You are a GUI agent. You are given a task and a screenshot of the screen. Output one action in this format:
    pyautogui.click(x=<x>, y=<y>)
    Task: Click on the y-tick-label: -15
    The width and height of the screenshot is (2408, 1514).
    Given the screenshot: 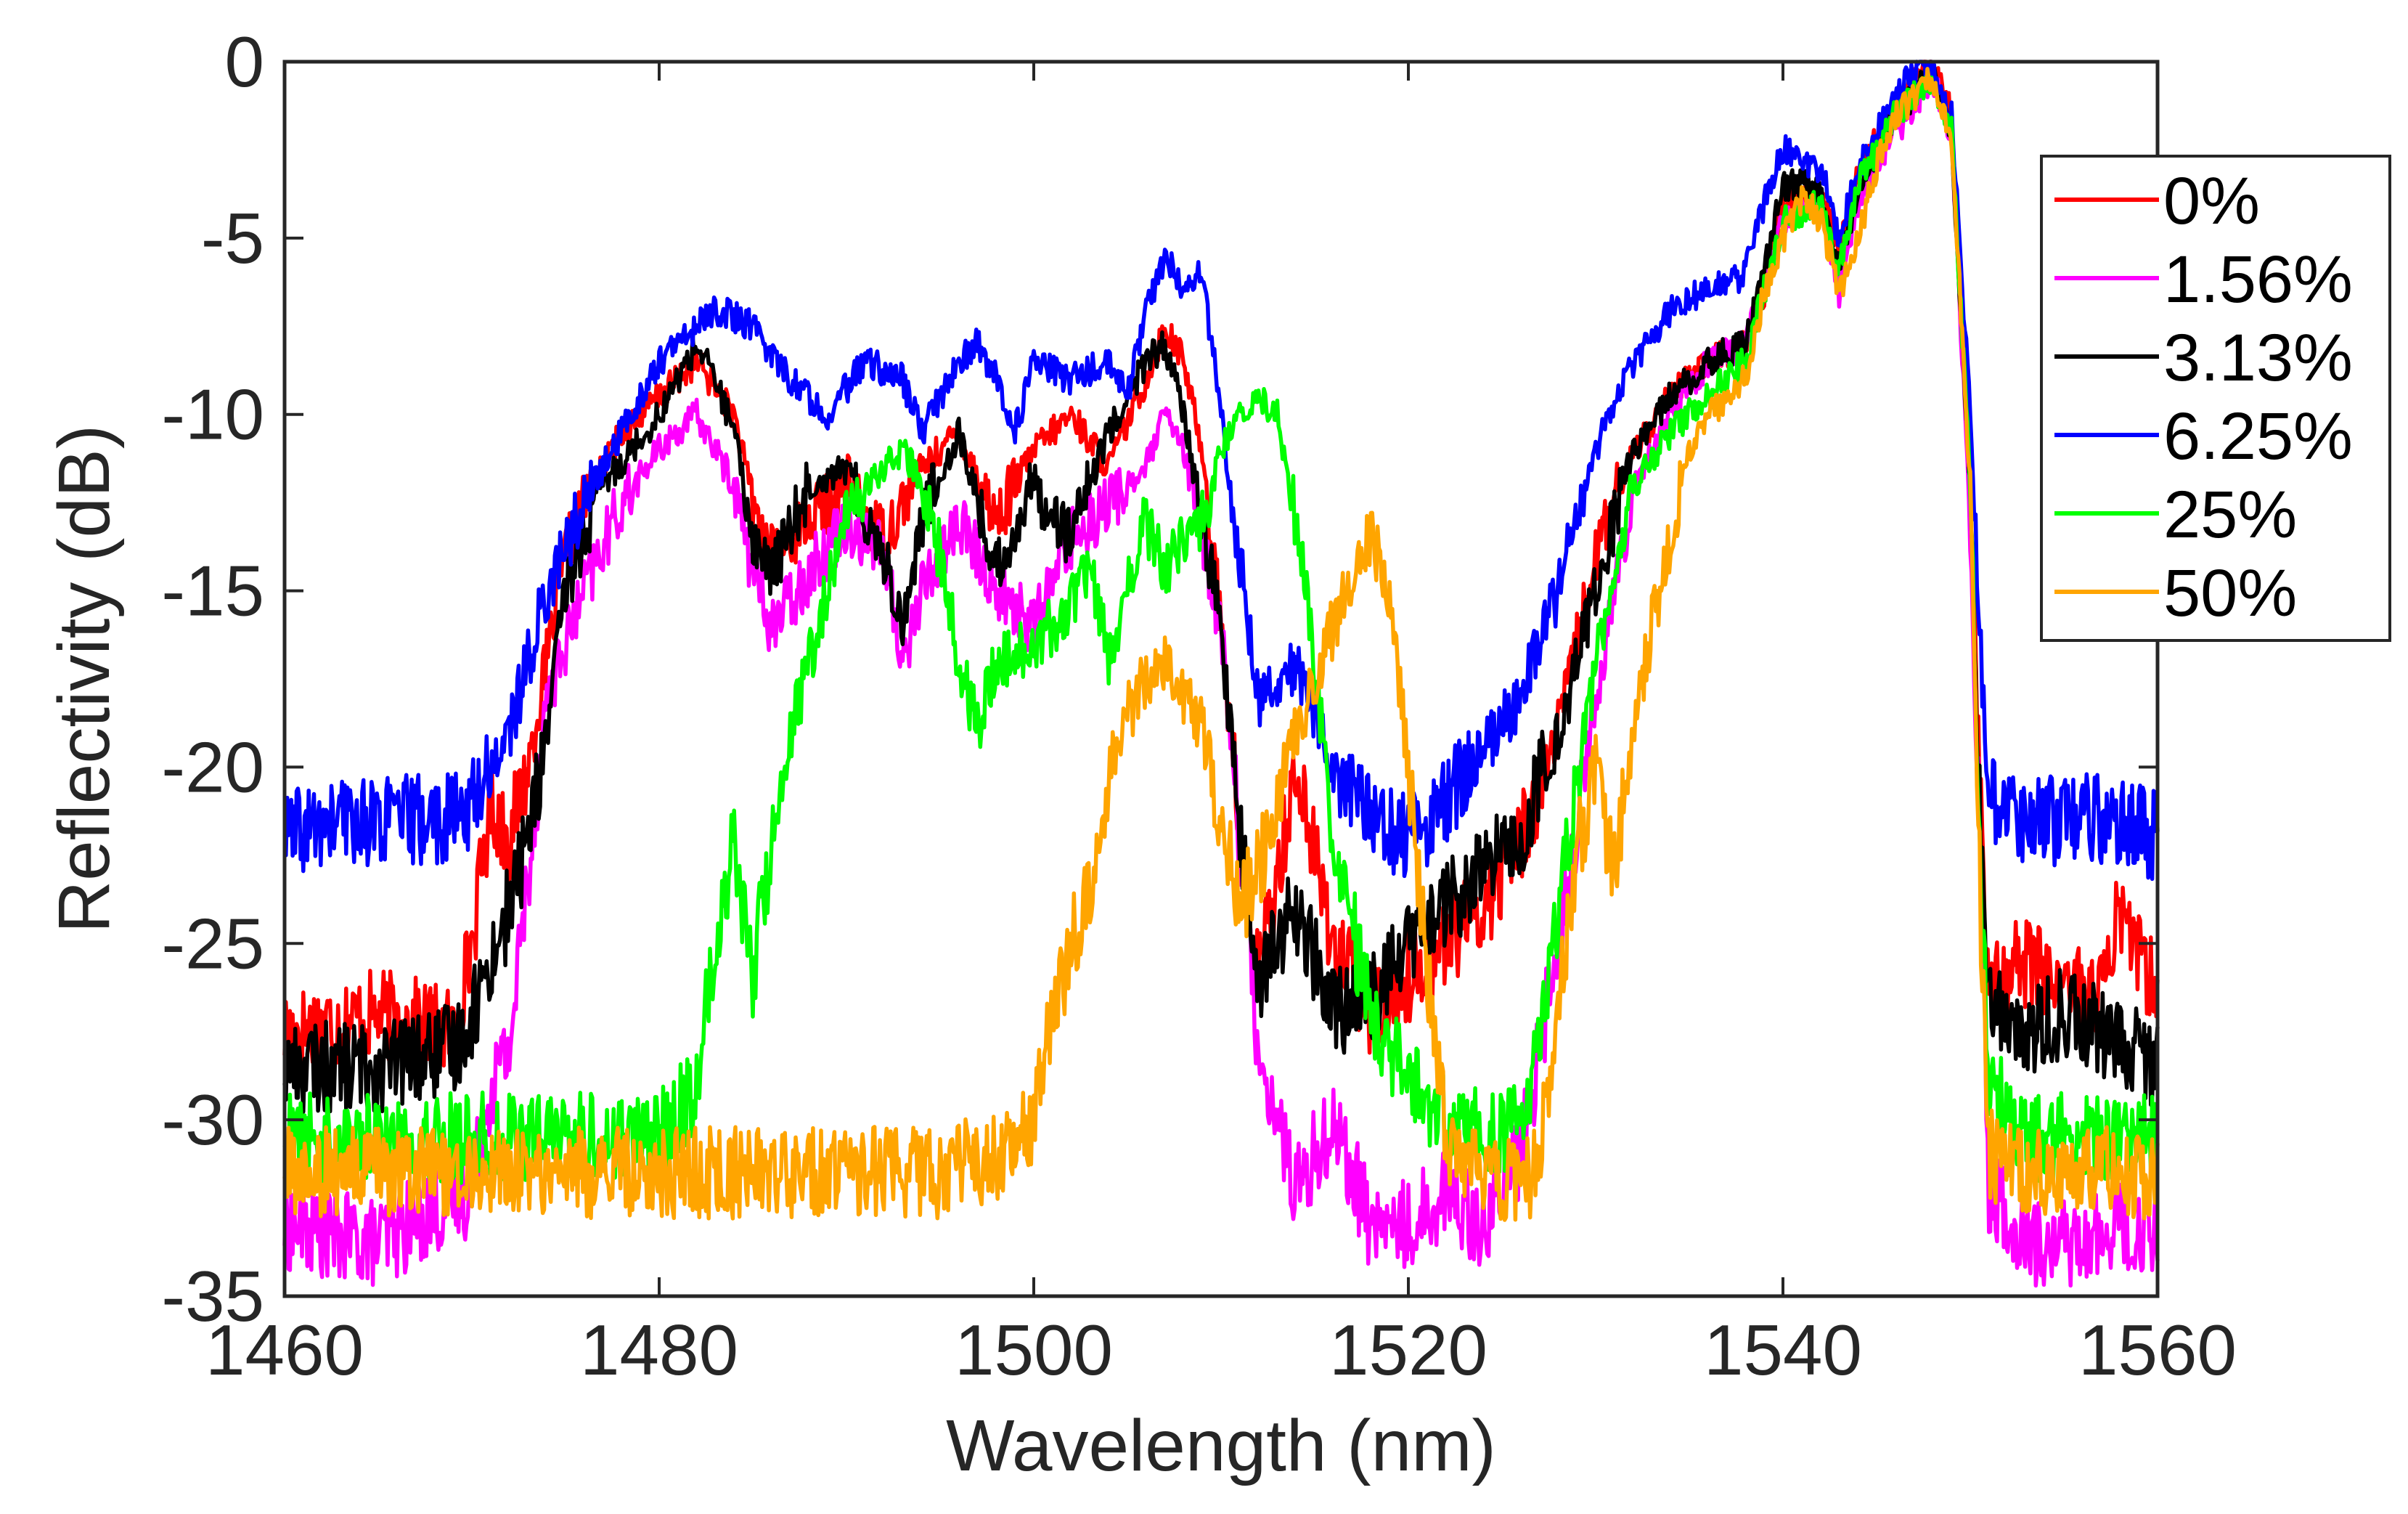 What is the action you would take?
    pyautogui.click(x=212, y=591)
    